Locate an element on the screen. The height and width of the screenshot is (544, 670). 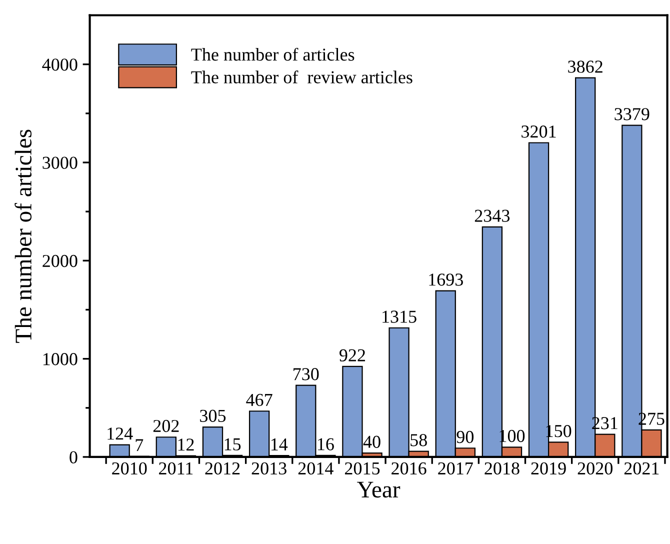
data-label: 922 is located at coordinates (353, 355).